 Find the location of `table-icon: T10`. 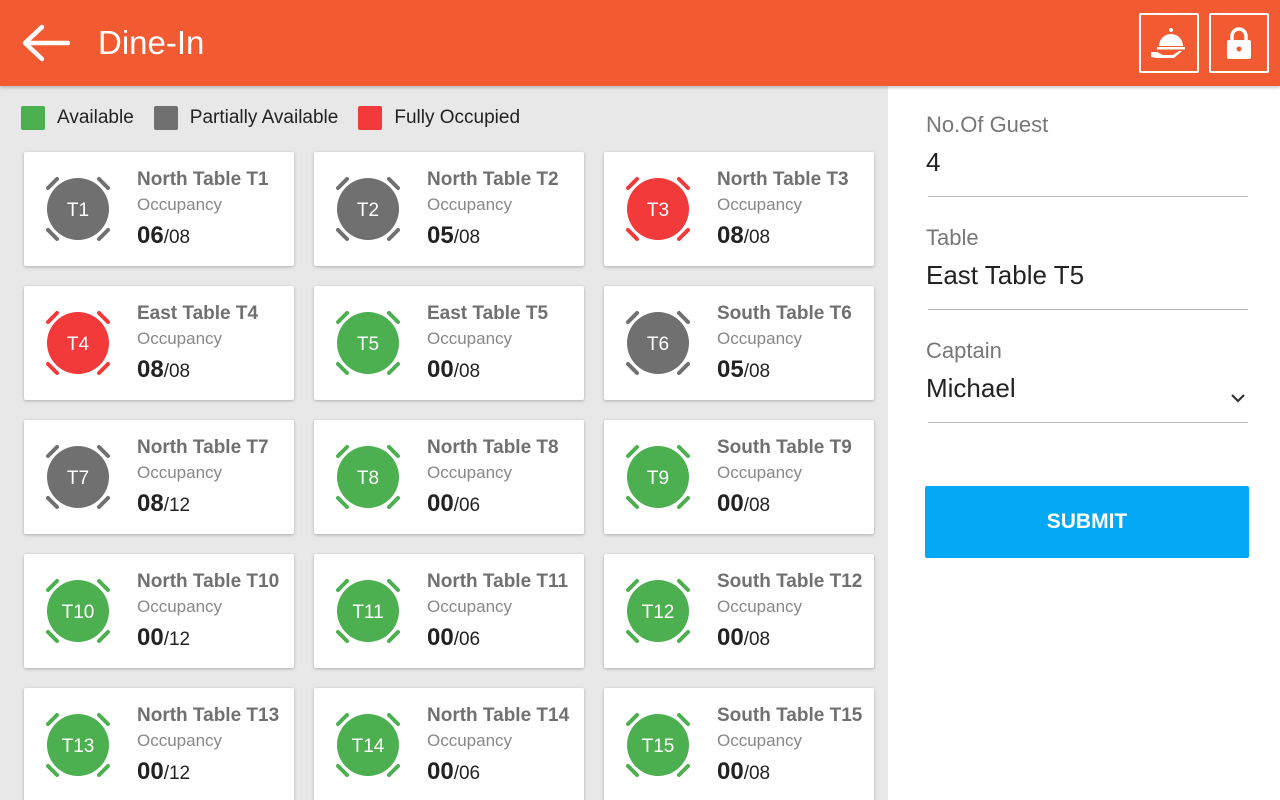

table-icon: T10 is located at coordinates (78, 611).